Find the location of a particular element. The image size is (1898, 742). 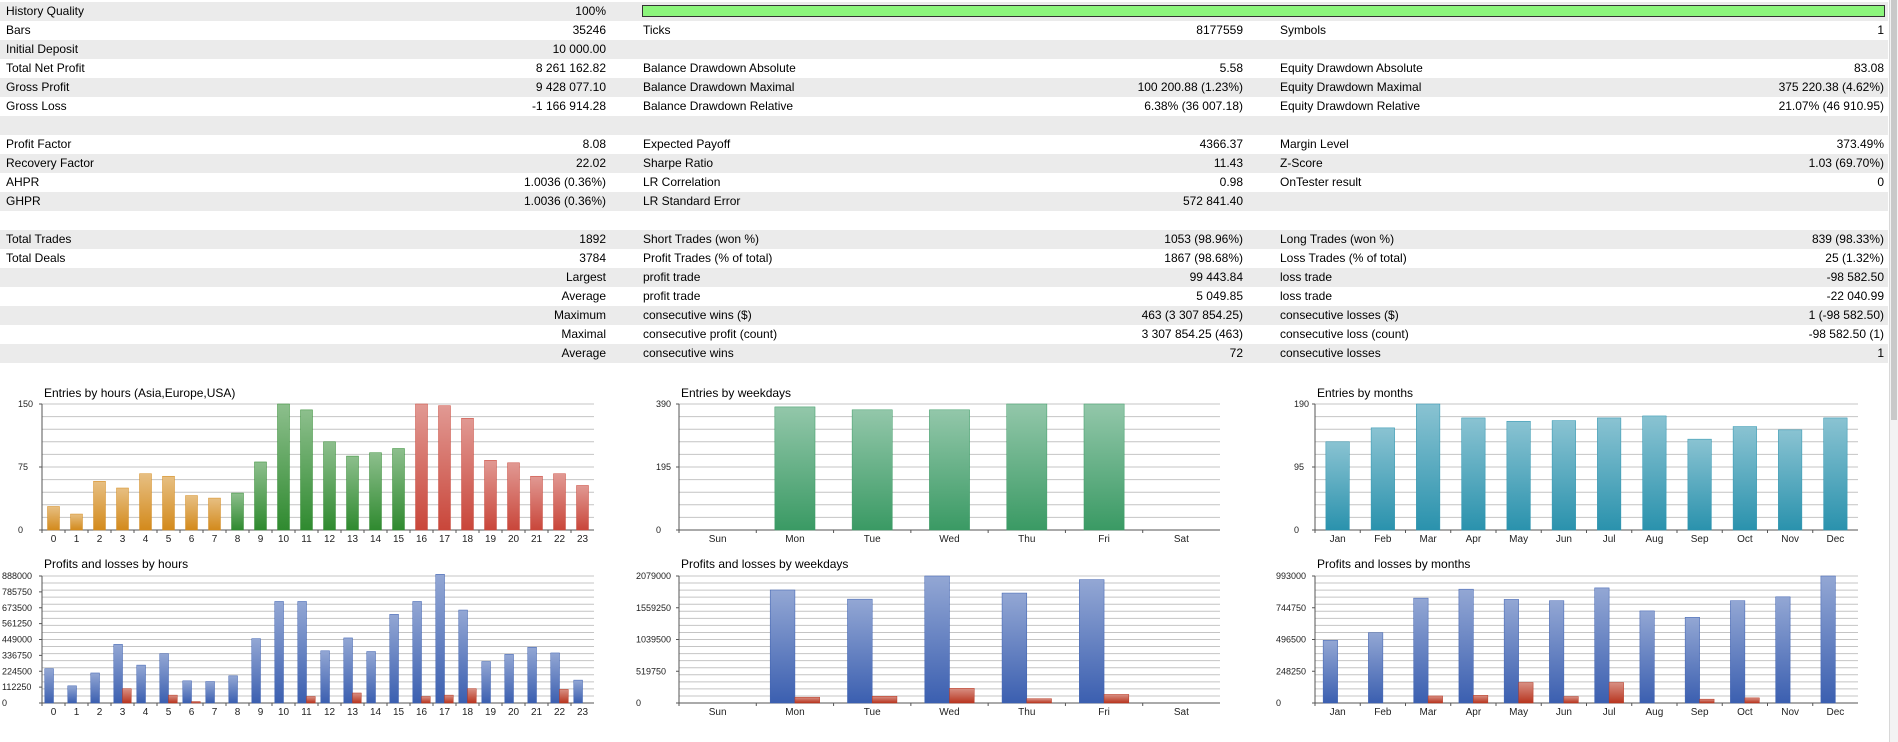

stat-value: Largest is located at coordinates (585, 277).